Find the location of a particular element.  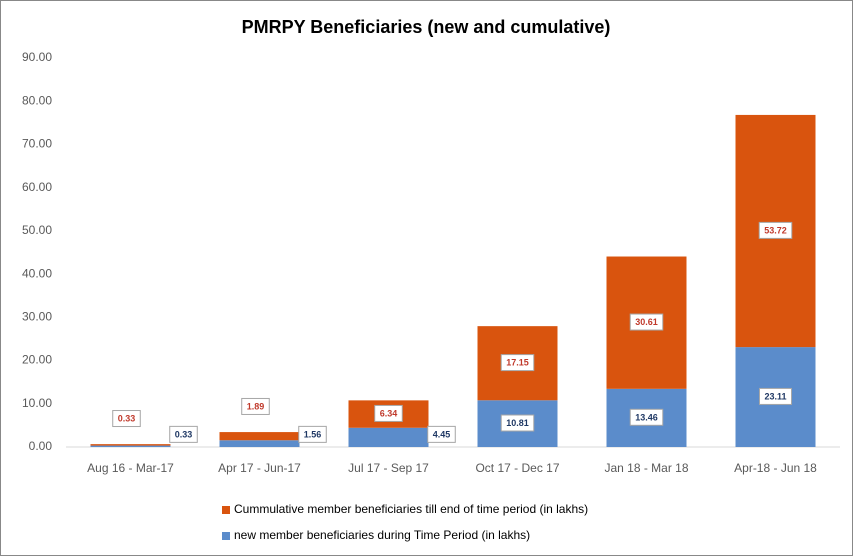

x-tick-label: Oct 17 - Dec 17 is located at coordinates (517, 468).